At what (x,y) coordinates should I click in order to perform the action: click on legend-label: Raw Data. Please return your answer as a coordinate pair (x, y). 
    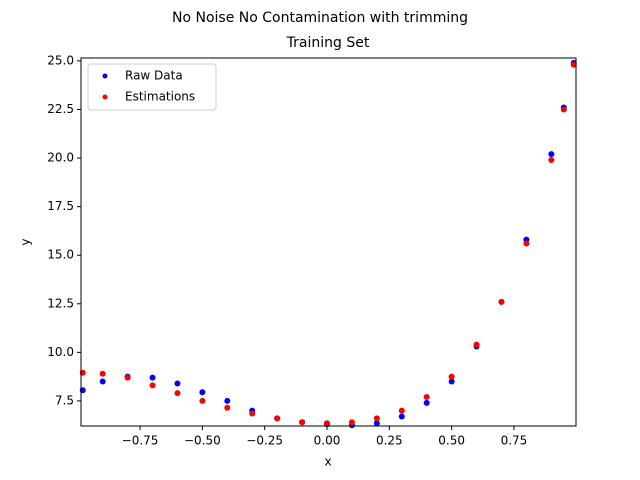
    Looking at the image, I should click on (154, 76).